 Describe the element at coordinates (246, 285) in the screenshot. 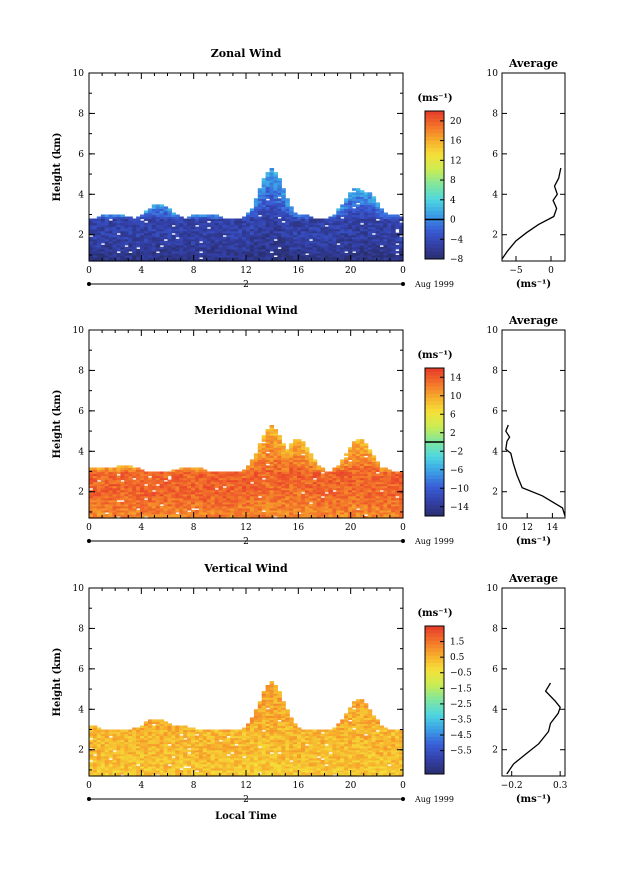

I see `day-label: 2` at that location.